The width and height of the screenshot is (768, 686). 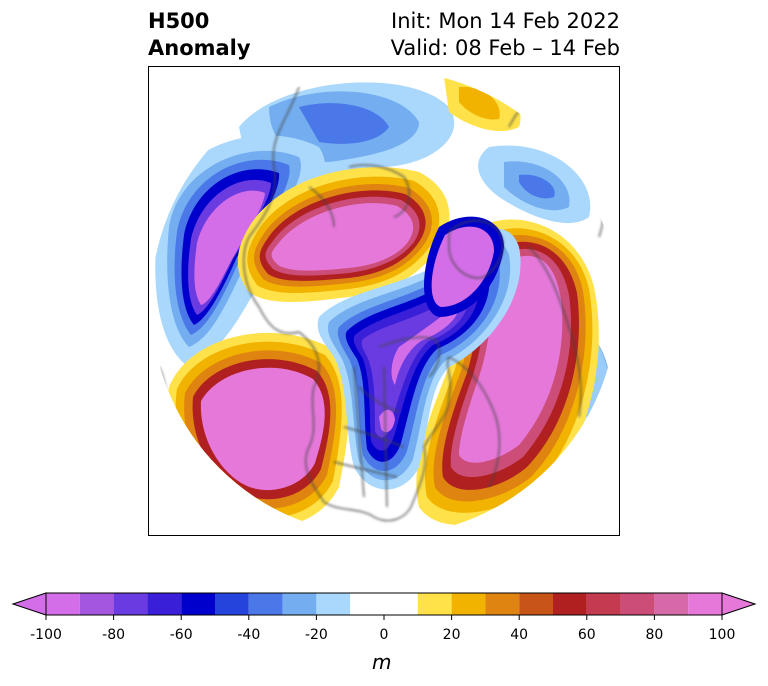 What do you see at coordinates (199, 48) in the screenshot?
I see `title-field: Anomaly` at bounding box center [199, 48].